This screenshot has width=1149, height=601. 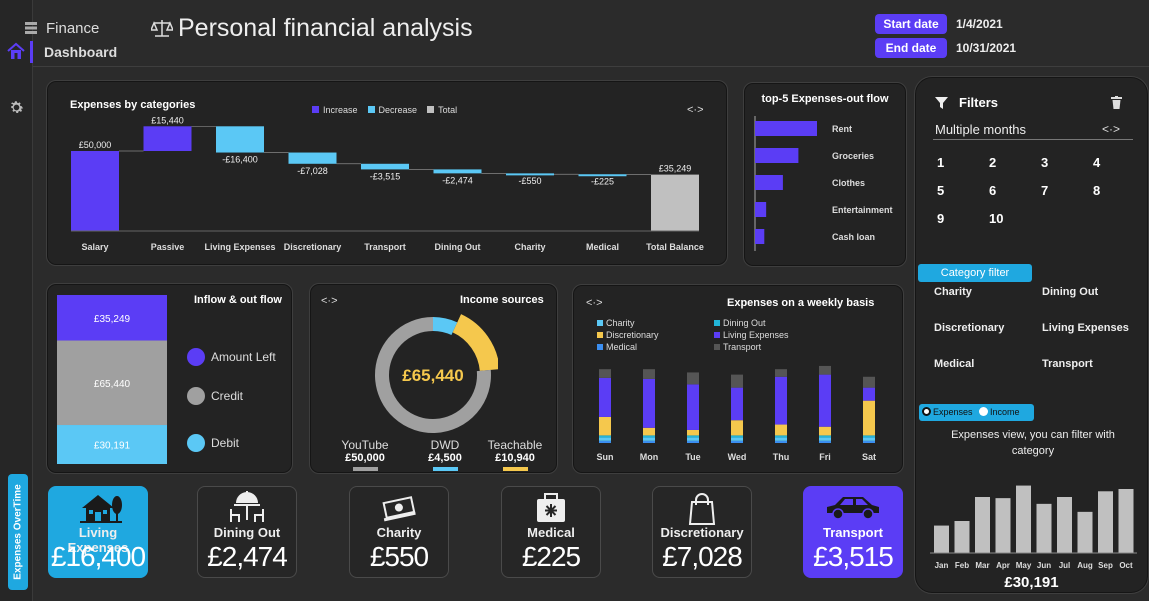 What do you see at coordinates (941, 102) in the screenshot?
I see `filter-icon` at bounding box center [941, 102].